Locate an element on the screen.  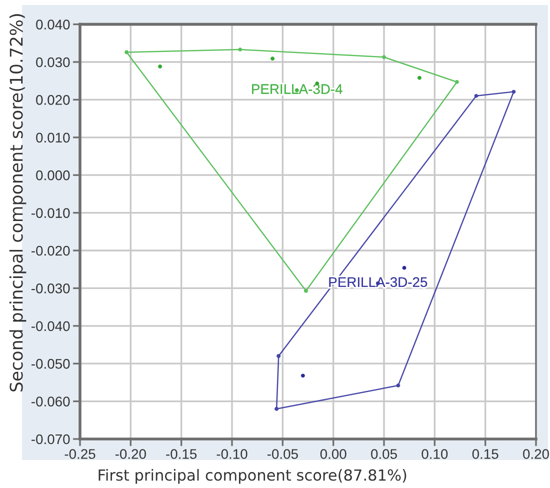
x-tick-label: 0.20 is located at coordinates (536, 454).